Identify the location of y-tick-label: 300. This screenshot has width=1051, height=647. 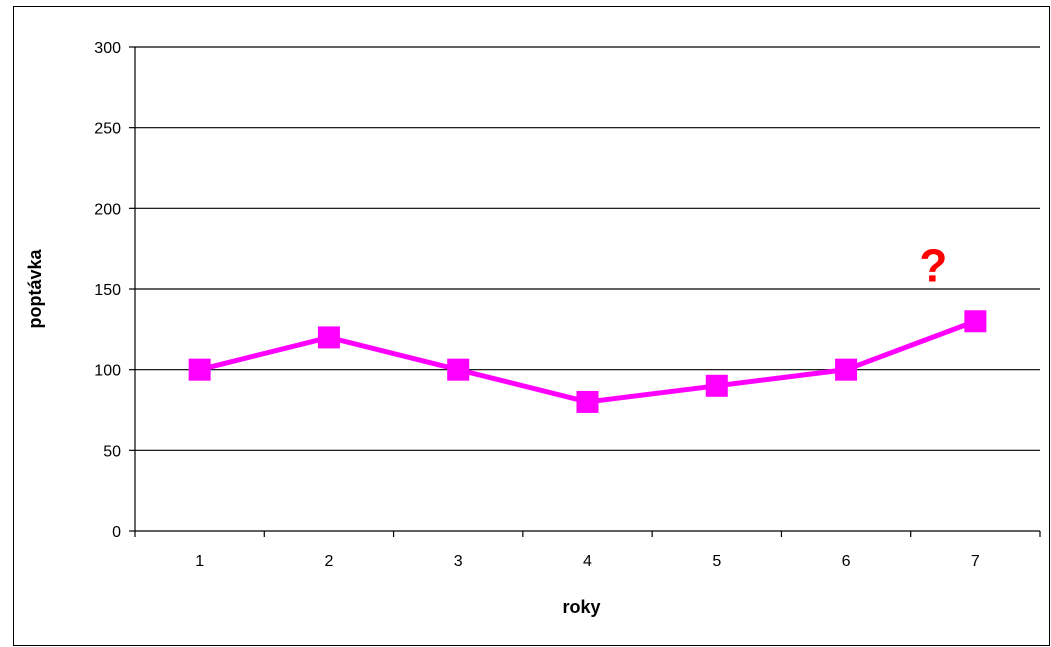
(107, 48).